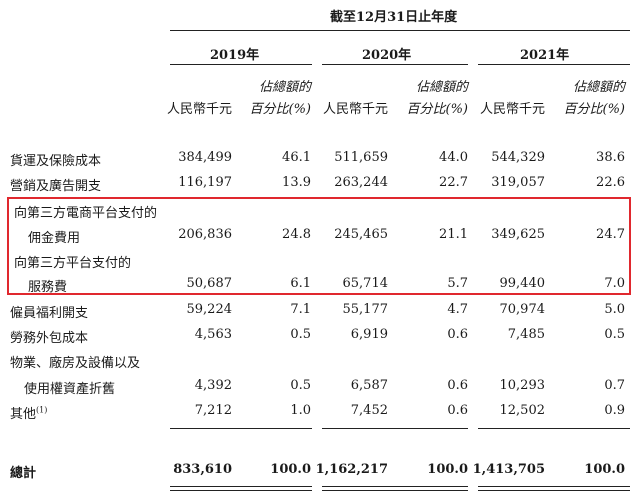 This screenshot has height=495, width=640. I want to click on cell-value: 13.9, so click(296, 182).